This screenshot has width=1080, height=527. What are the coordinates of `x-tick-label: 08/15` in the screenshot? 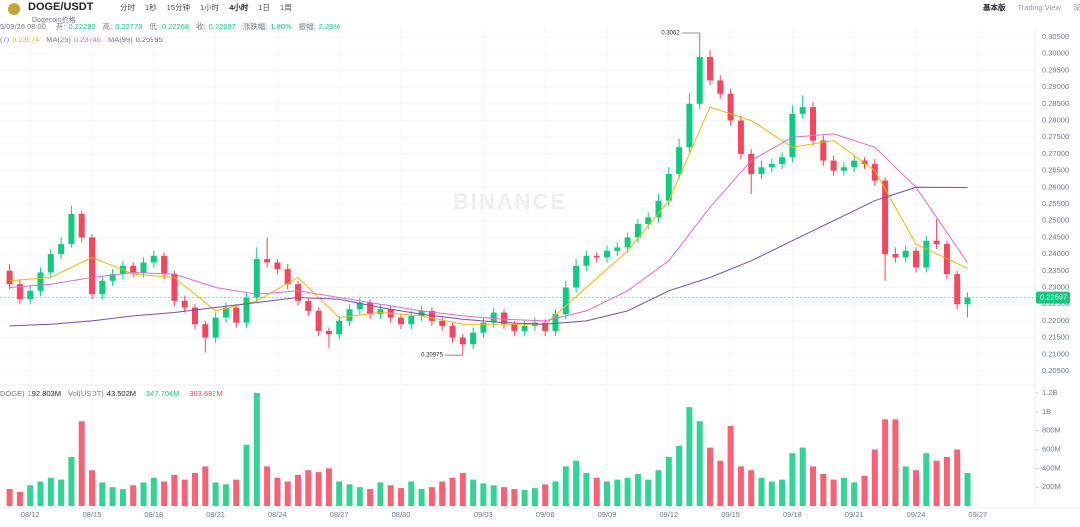 It's located at (92, 514).